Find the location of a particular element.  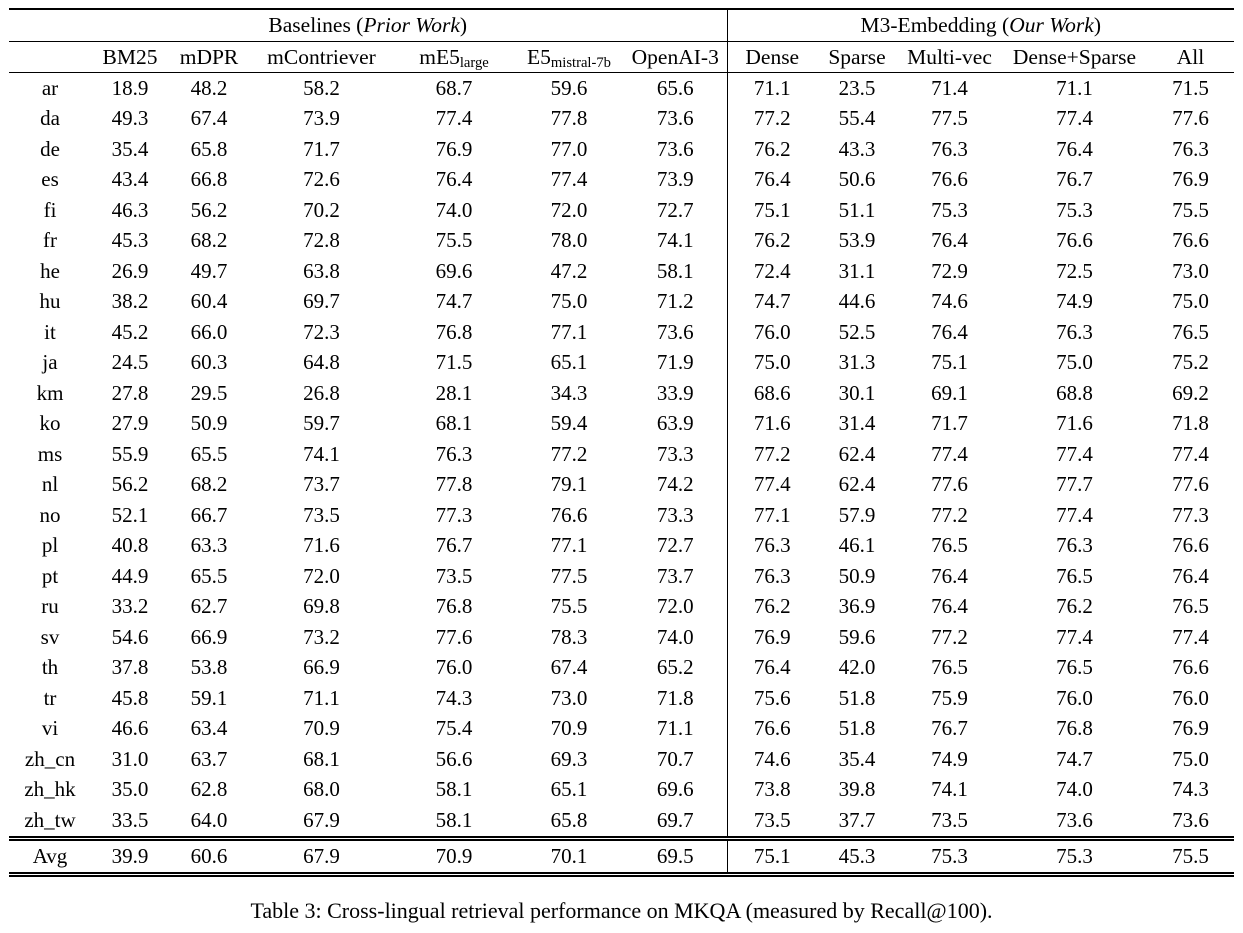

cell-sv-dense: 76.9 is located at coordinates (771, 637).